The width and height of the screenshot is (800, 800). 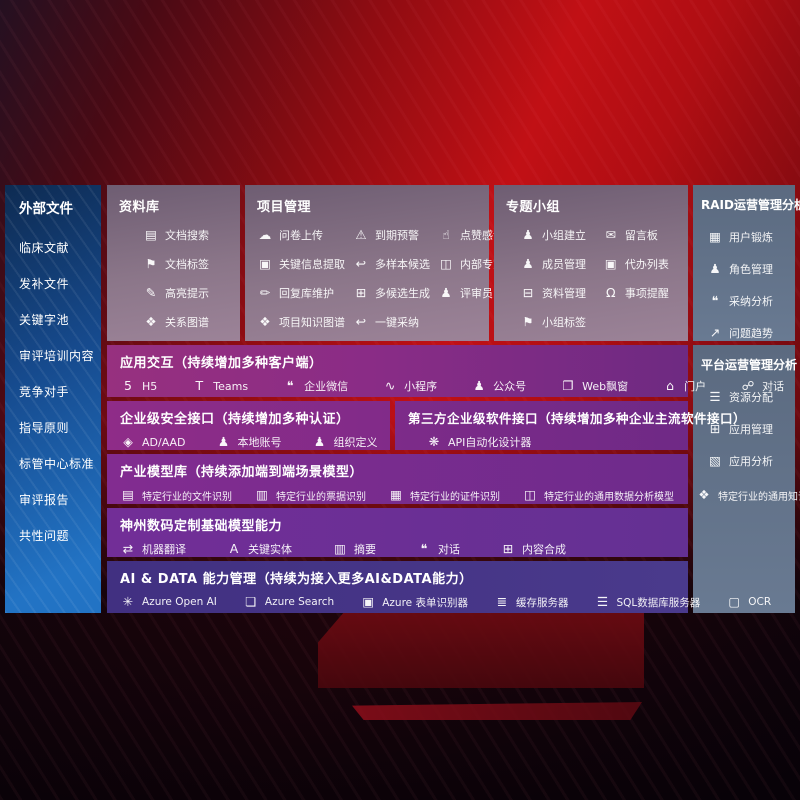 What do you see at coordinates (150, 386) in the screenshot?
I see `item-label: H5` at bounding box center [150, 386].